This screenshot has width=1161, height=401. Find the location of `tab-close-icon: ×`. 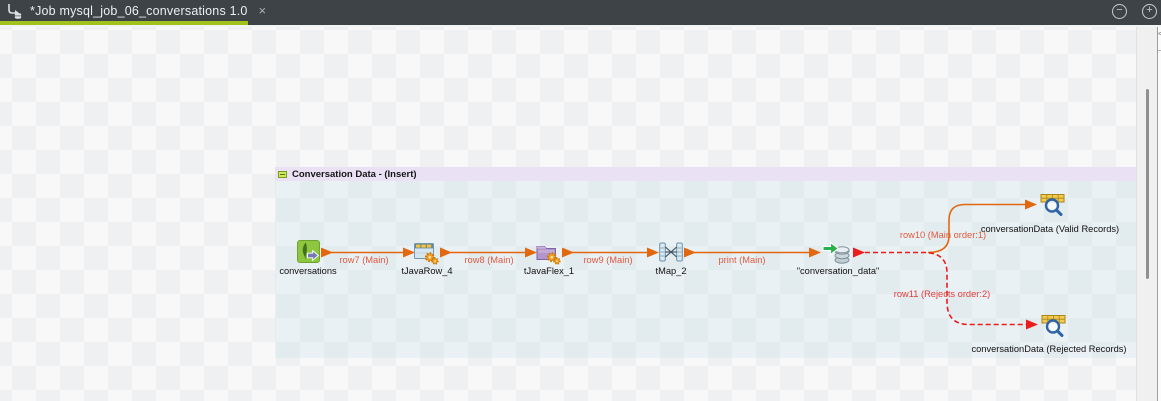

tab-close-icon: × is located at coordinates (262, 10).